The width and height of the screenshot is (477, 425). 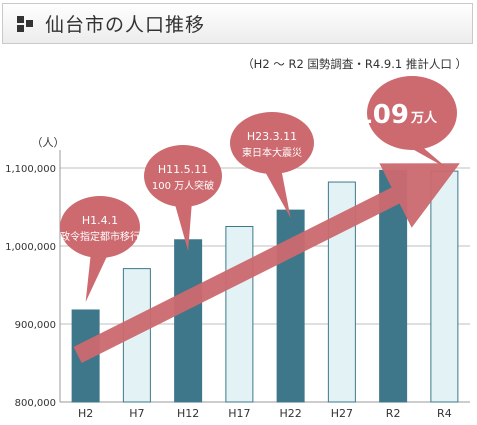 What do you see at coordinates (239, 314) in the screenshot?
I see `bar-H17` at bounding box center [239, 314].